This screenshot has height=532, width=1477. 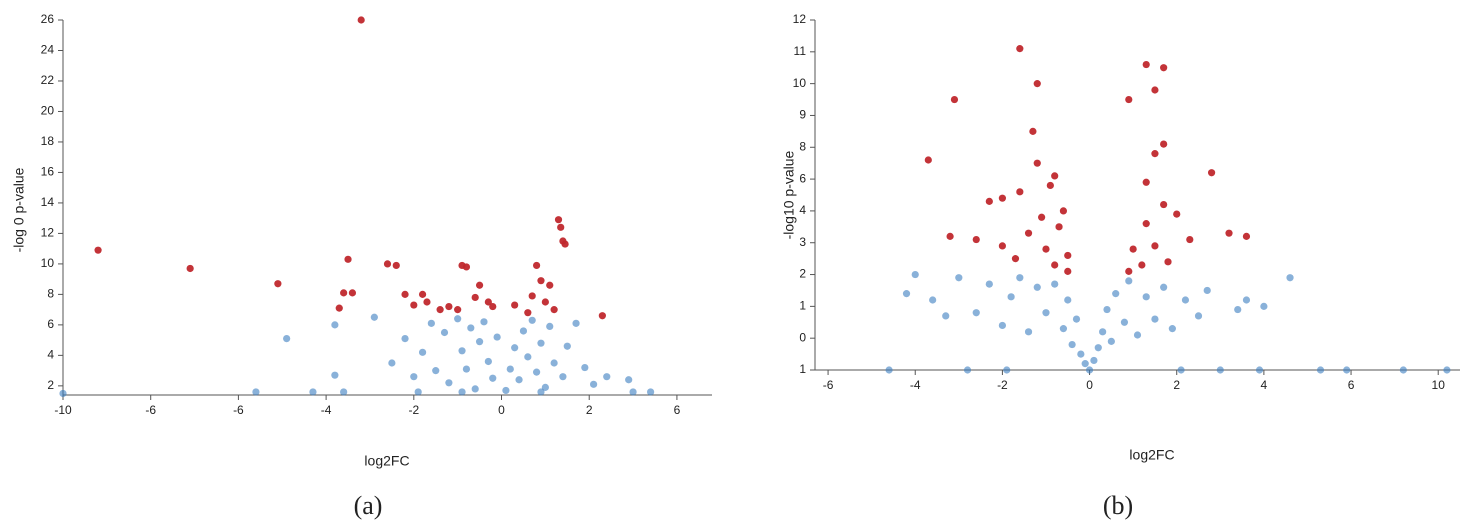 I want to click on y-tick-label: 22, so click(x=48, y=80).